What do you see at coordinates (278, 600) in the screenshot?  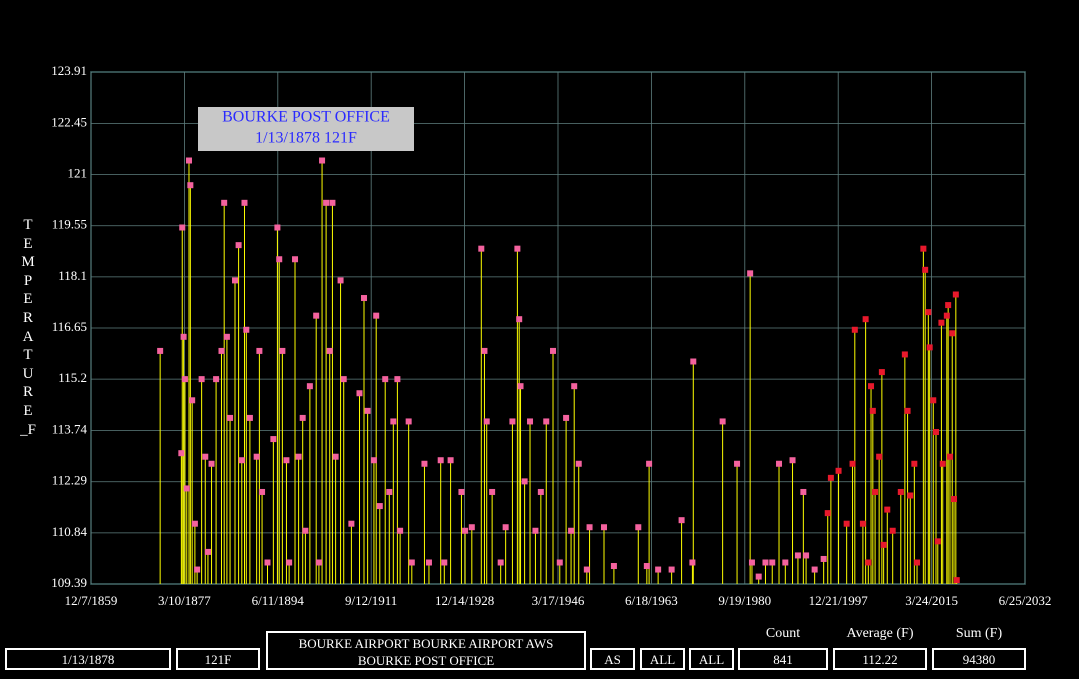 I see `x-tick-label: 6/11/1894` at bounding box center [278, 600].